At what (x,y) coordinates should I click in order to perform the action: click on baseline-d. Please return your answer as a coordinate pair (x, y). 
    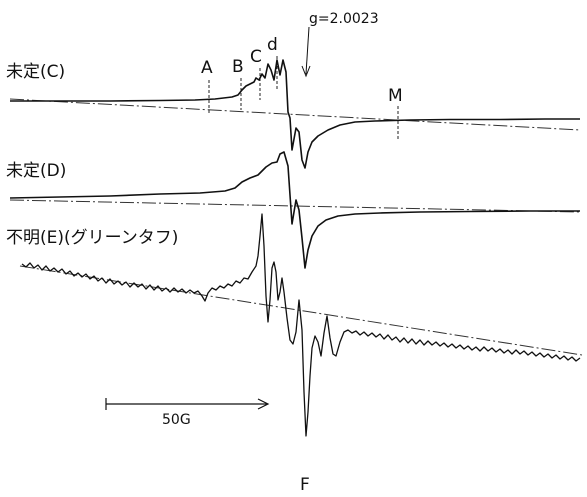
    Looking at the image, I should click on (295, 206).